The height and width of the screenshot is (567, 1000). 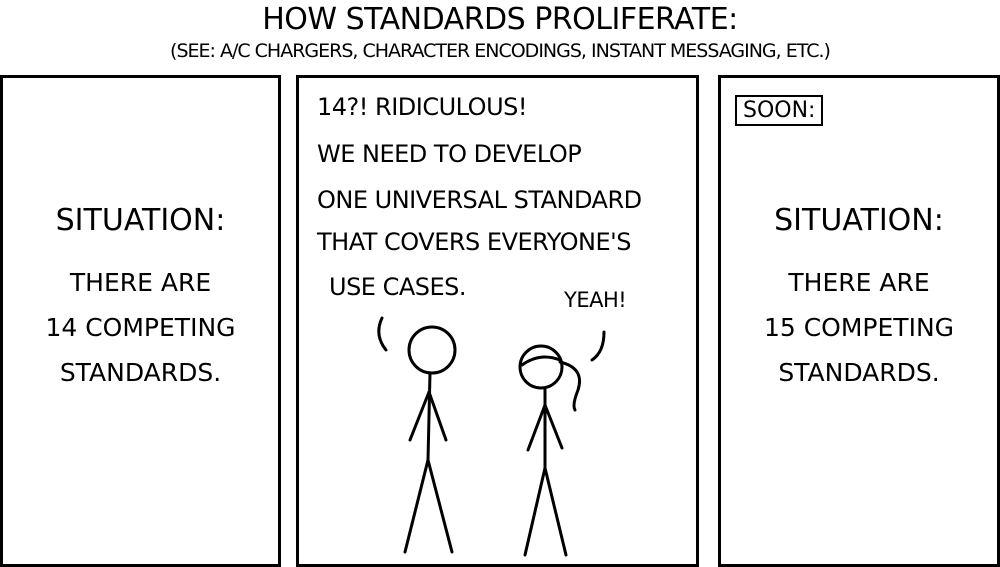 What do you see at coordinates (859, 372) in the screenshot?
I see `panel-3-line-3: STANDARDS.` at bounding box center [859, 372].